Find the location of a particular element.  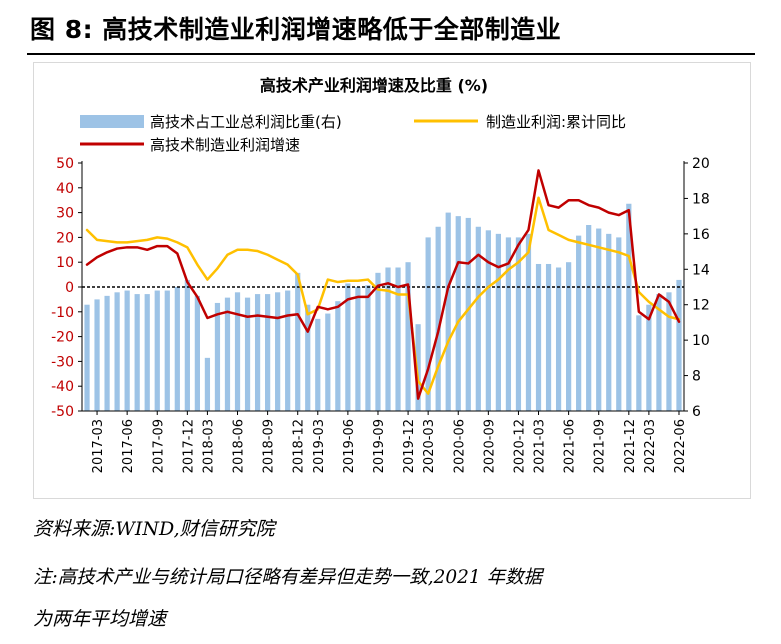

x-tick-label: 2021-12 is located at coordinates (630, 446).